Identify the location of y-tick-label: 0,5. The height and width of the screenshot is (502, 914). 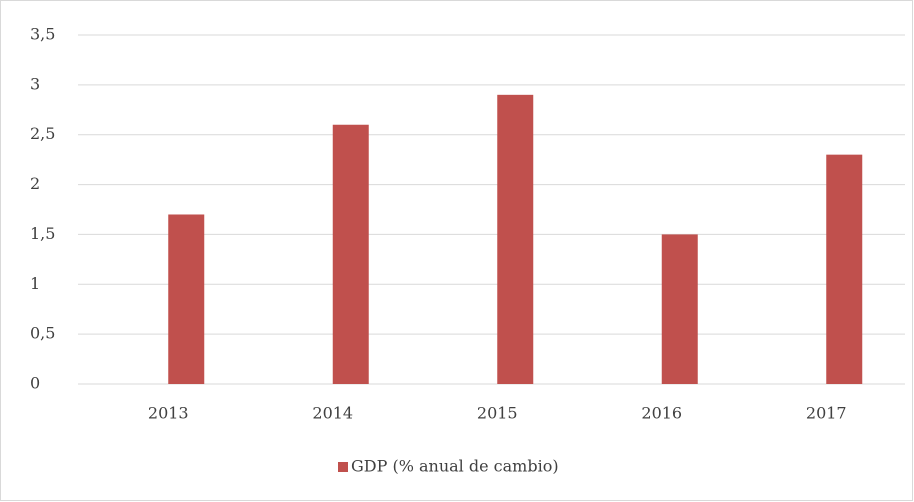
(42, 333).